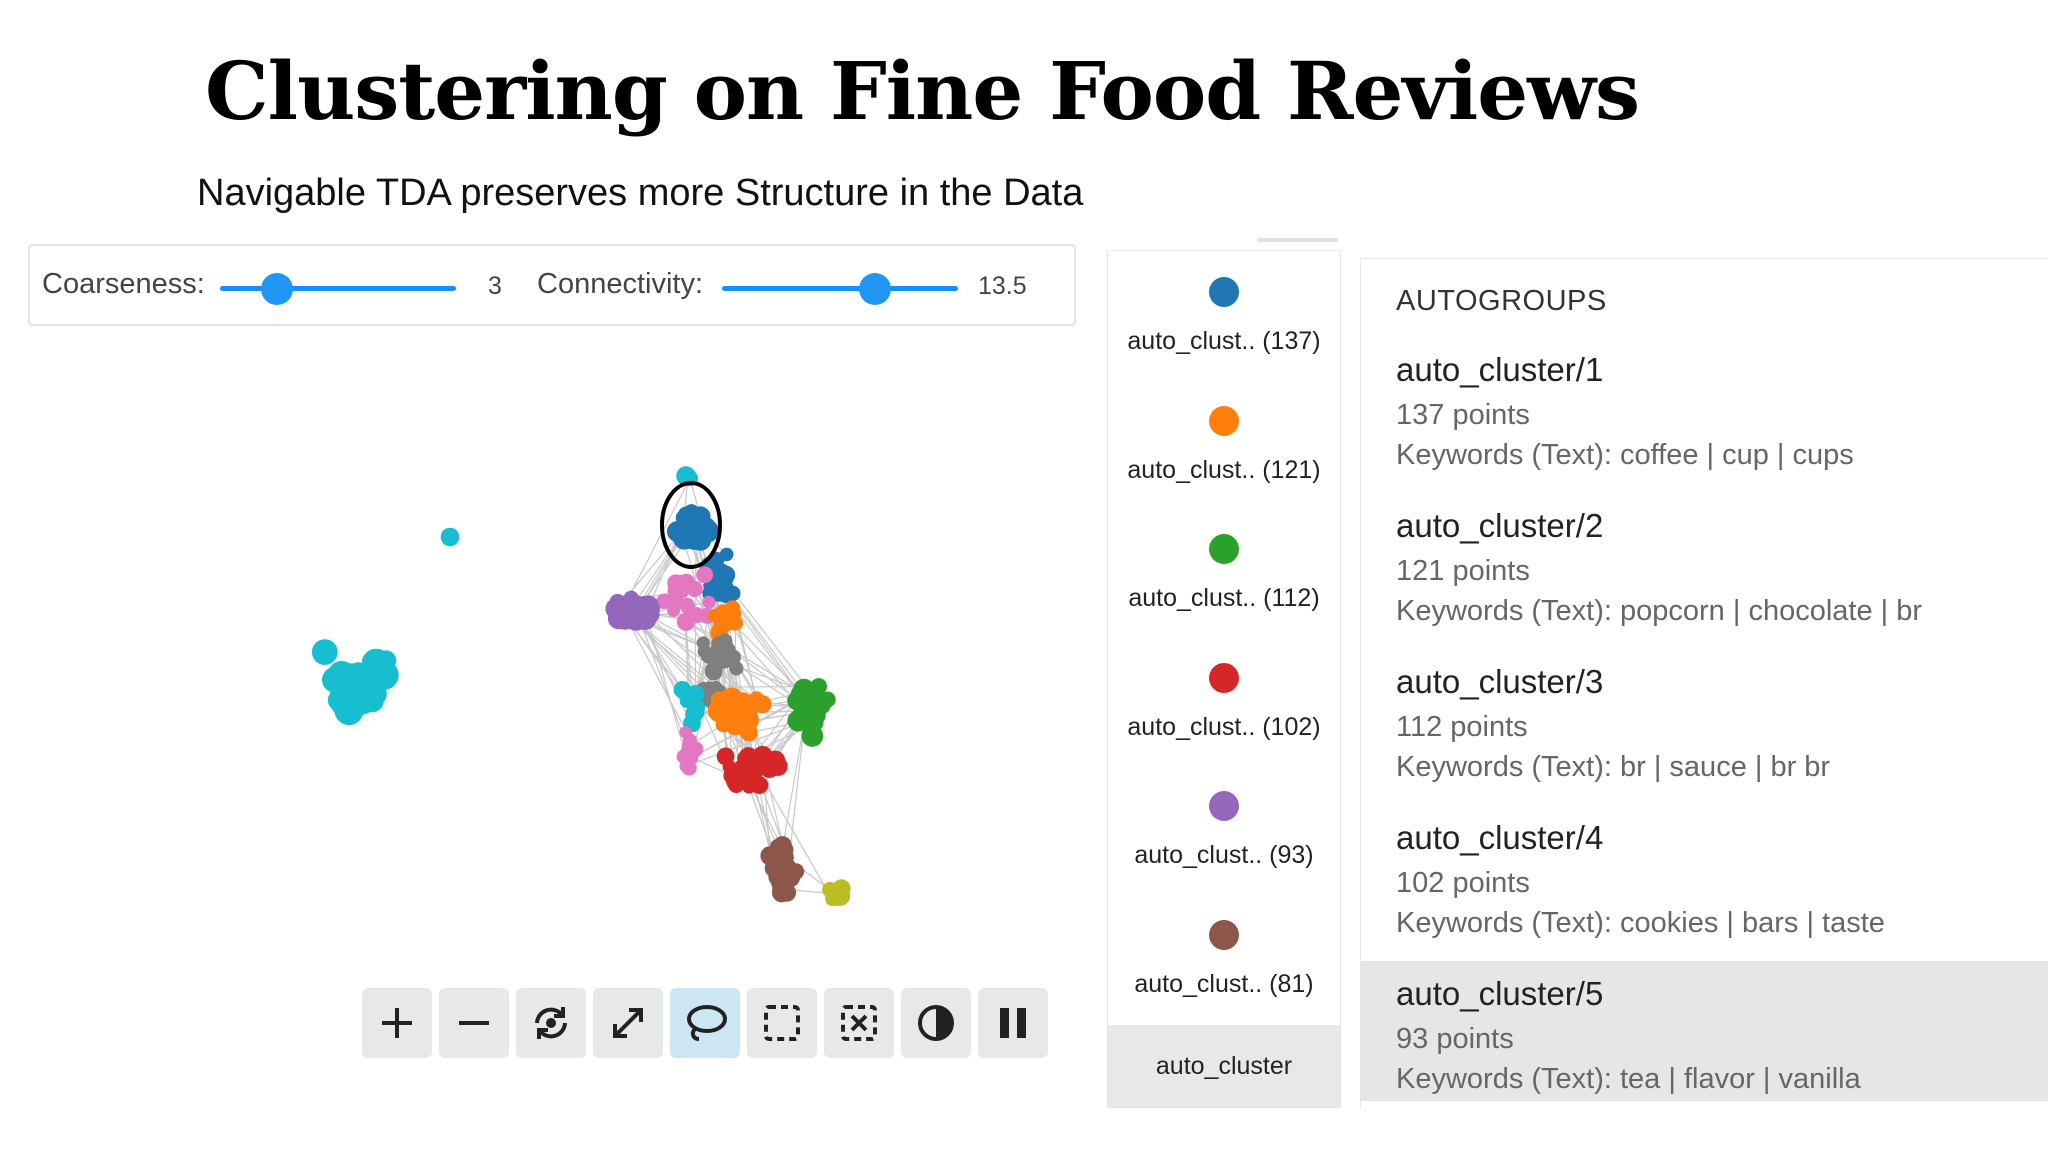  Describe the element at coordinates (495, 286) in the screenshot. I see `coarseness-value: 3` at that location.